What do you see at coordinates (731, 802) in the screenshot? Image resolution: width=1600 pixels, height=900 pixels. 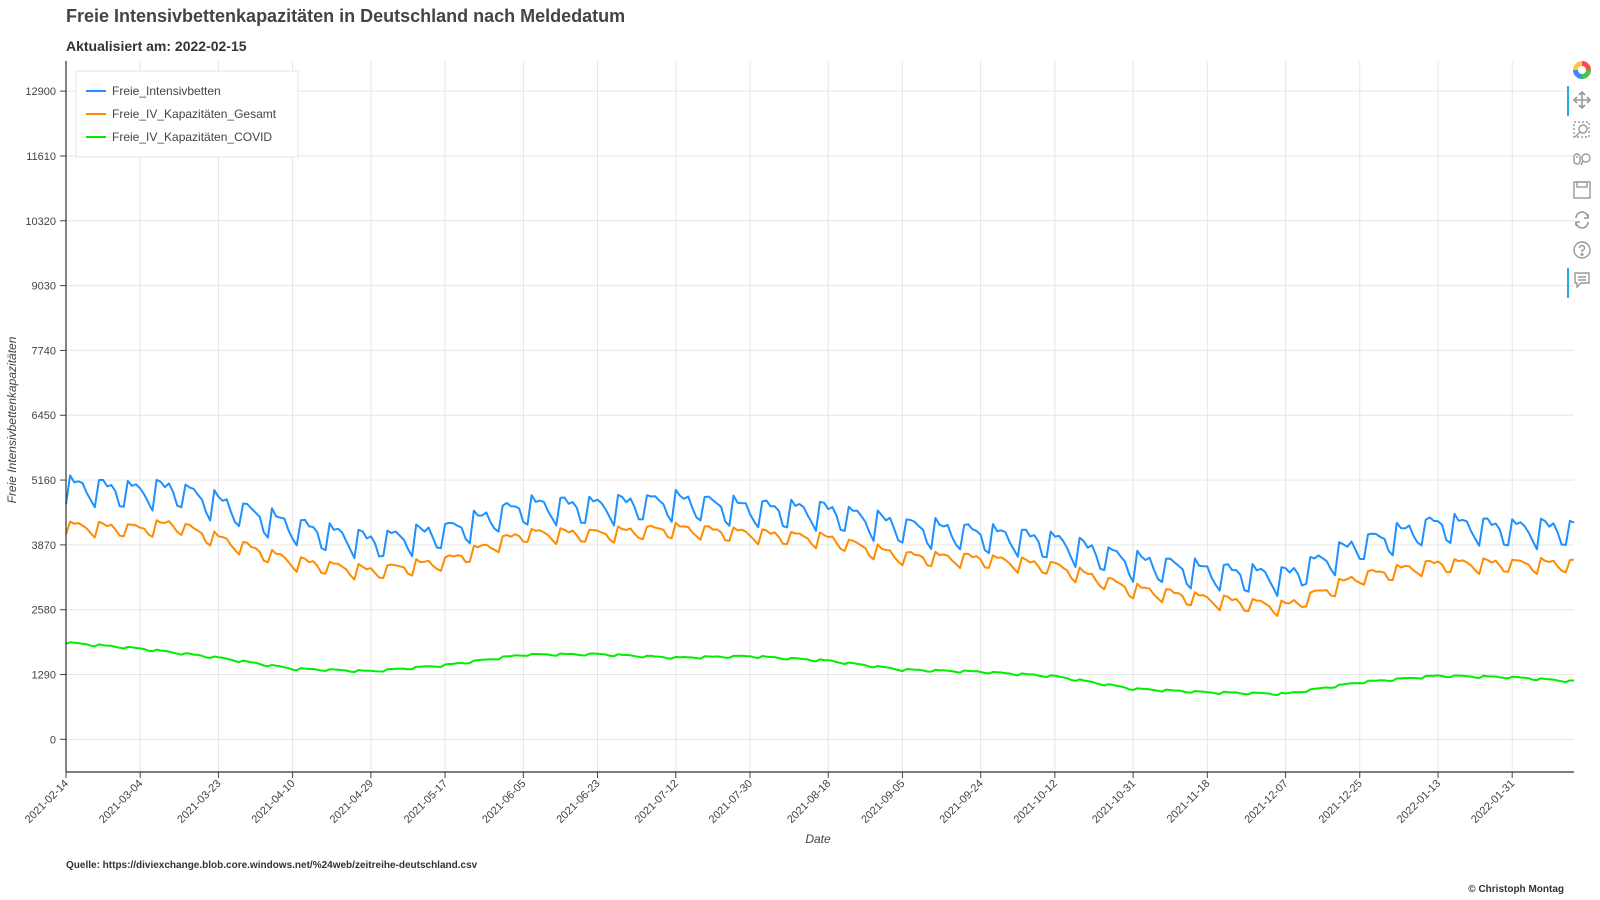 I see `x-tick-label: 2021-07-30` at bounding box center [731, 802].